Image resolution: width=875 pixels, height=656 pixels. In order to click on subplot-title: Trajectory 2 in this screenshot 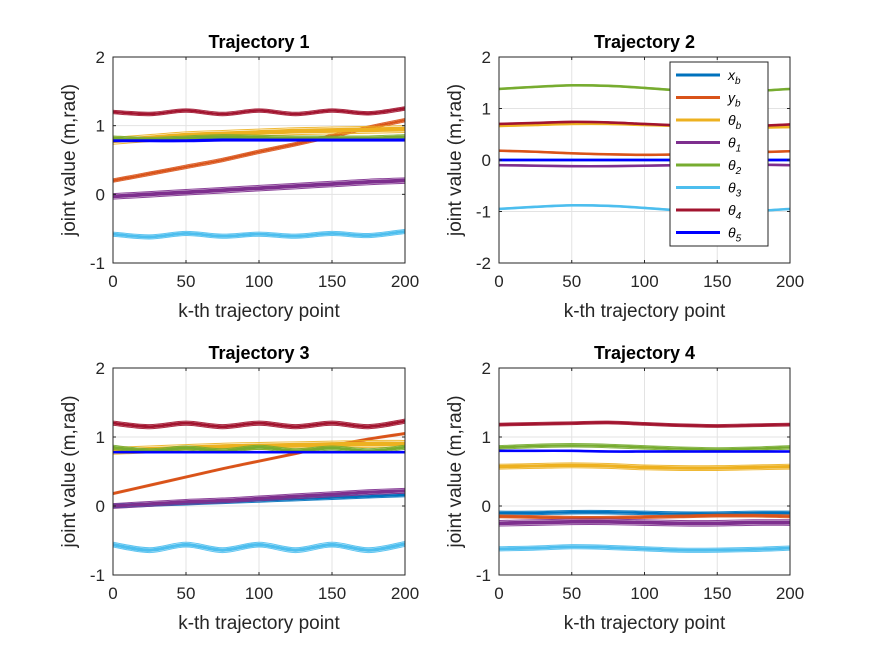, I will do `click(644, 42)`.